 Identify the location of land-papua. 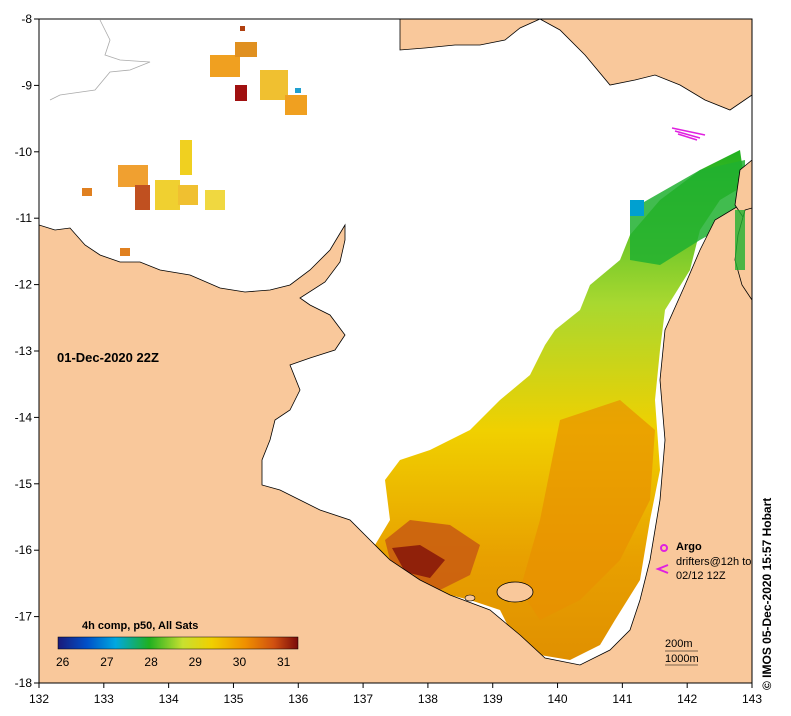
(575, 65).